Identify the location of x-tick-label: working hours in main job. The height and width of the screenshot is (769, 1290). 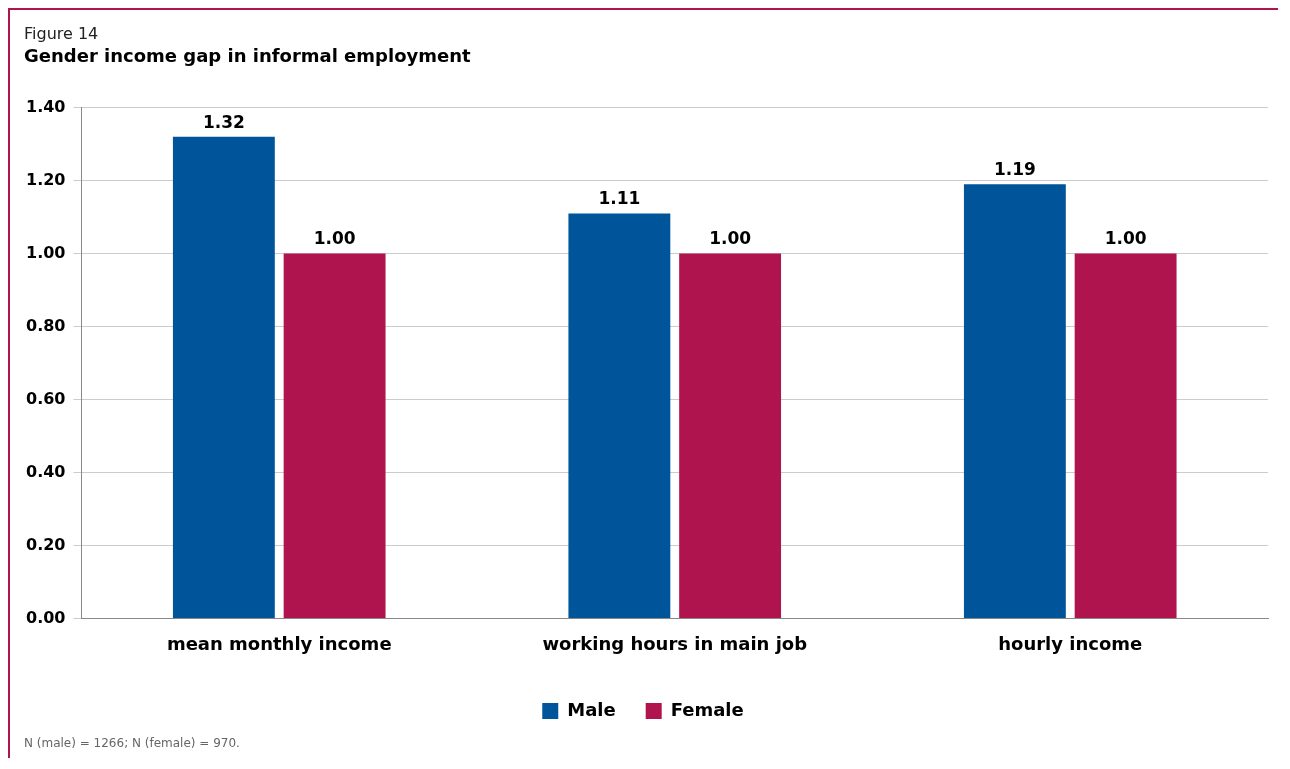
(675, 643).